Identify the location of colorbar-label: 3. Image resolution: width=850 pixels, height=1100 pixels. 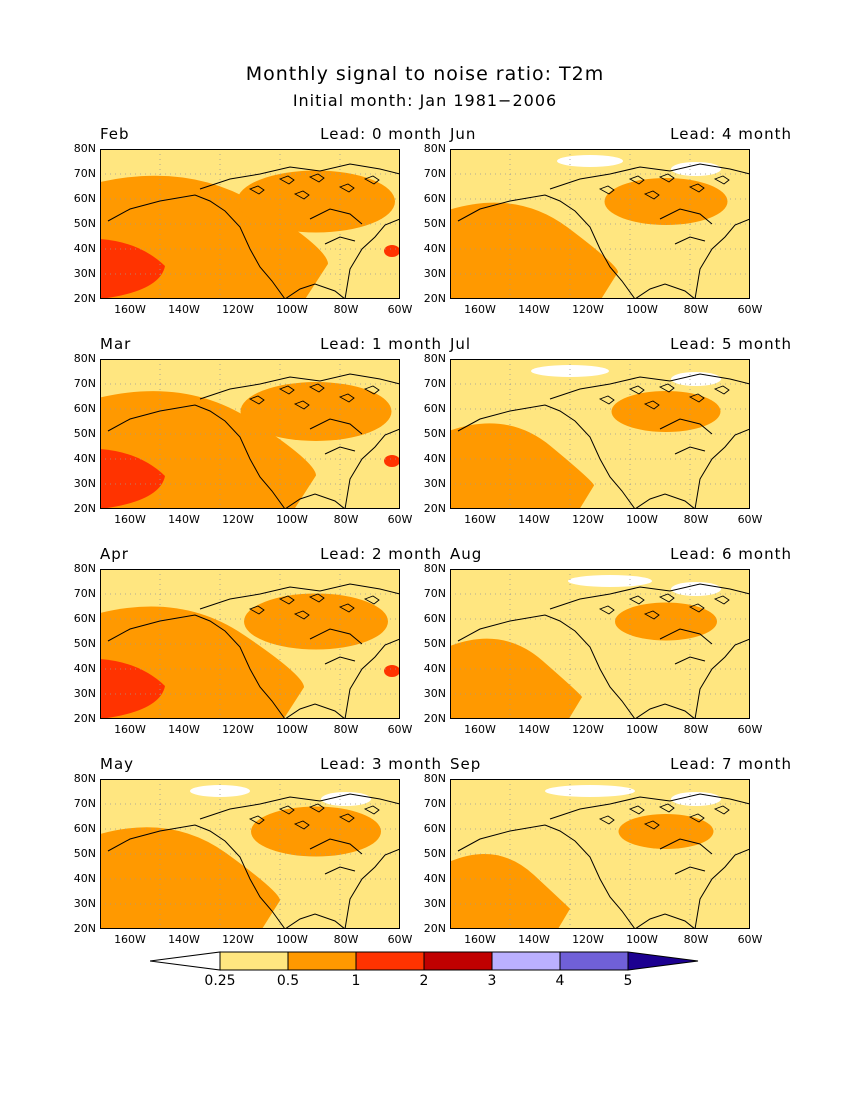
(492, 981).